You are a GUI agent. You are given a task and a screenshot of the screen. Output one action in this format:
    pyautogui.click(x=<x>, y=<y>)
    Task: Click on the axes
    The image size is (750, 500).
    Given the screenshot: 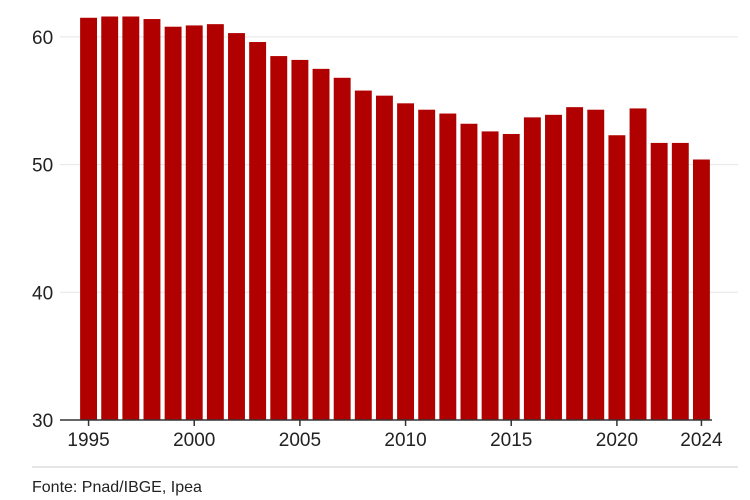 What is the action you would take?
    pyautogui.click(x=386, y=422)
    